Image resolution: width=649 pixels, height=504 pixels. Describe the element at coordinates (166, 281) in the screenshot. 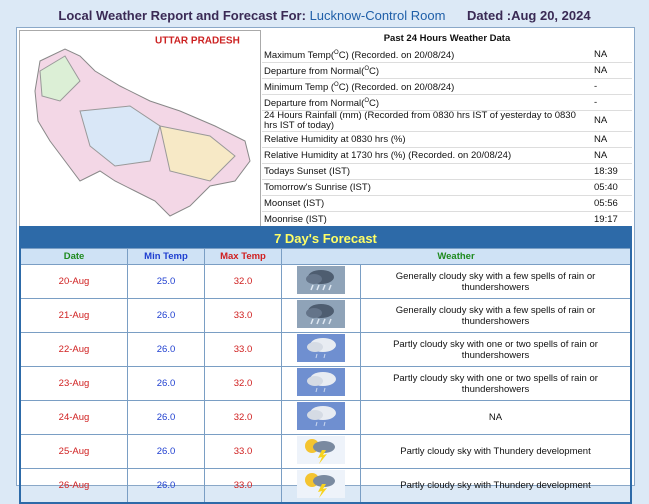

I see `min-temp: 25.0` at that location.